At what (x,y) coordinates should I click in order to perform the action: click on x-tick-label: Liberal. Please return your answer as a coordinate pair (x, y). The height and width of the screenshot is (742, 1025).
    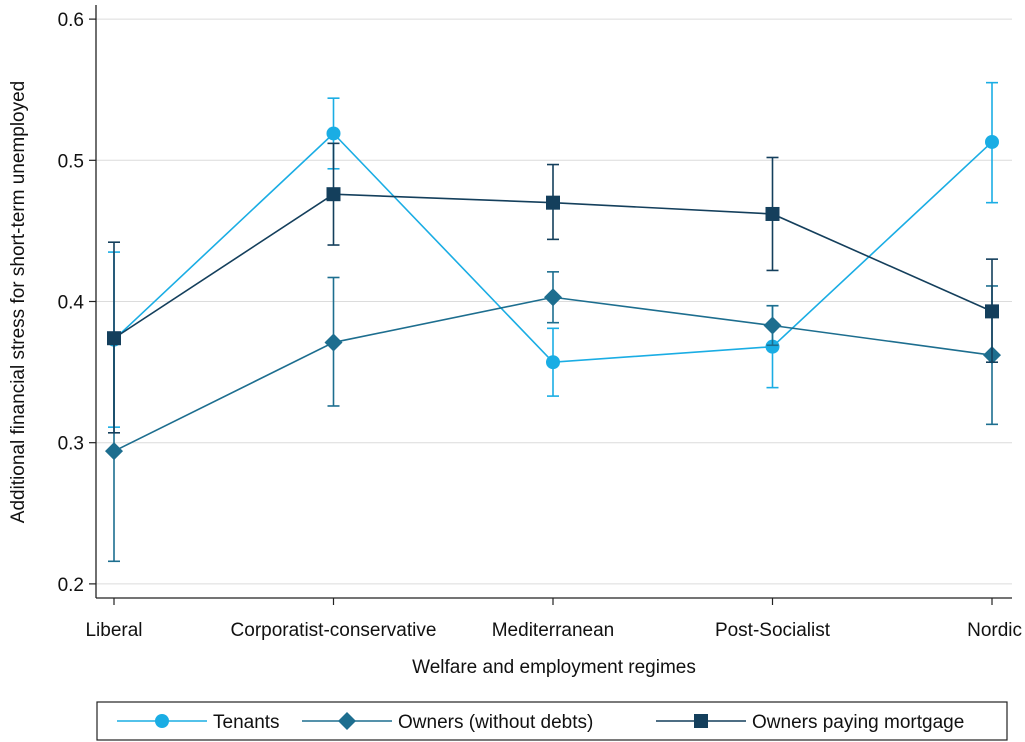
    Looking at the image, I should click on (113, 630).